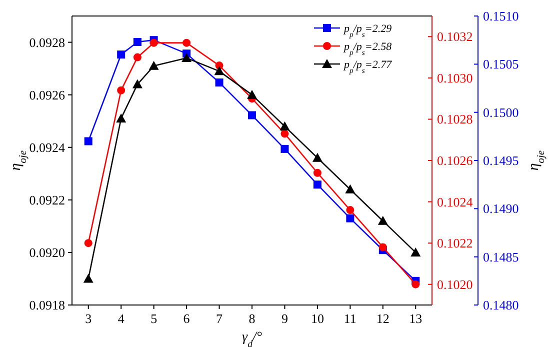 This screenshot has height=347, width=550. What do you see at coordinates (367, 30) in the screenshot?
I see `legend-label: p$_{p}$/p$_{s}$=2.29` at bounding box center [367, 30].